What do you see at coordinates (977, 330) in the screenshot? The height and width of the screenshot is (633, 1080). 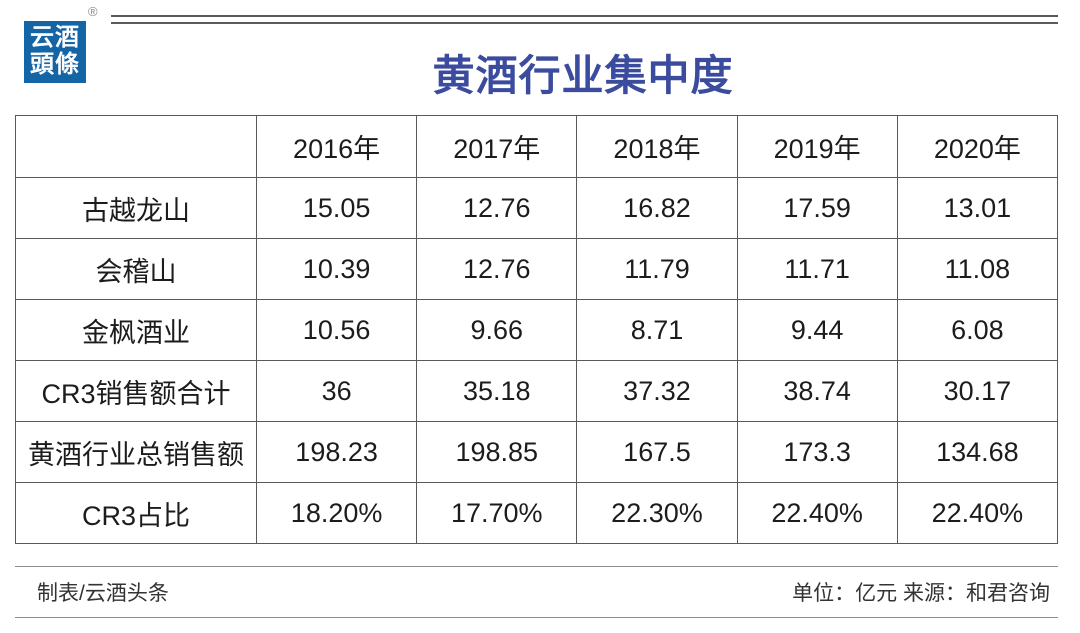 I see `value-cell: 6.08` at bounding box center [977, 330].